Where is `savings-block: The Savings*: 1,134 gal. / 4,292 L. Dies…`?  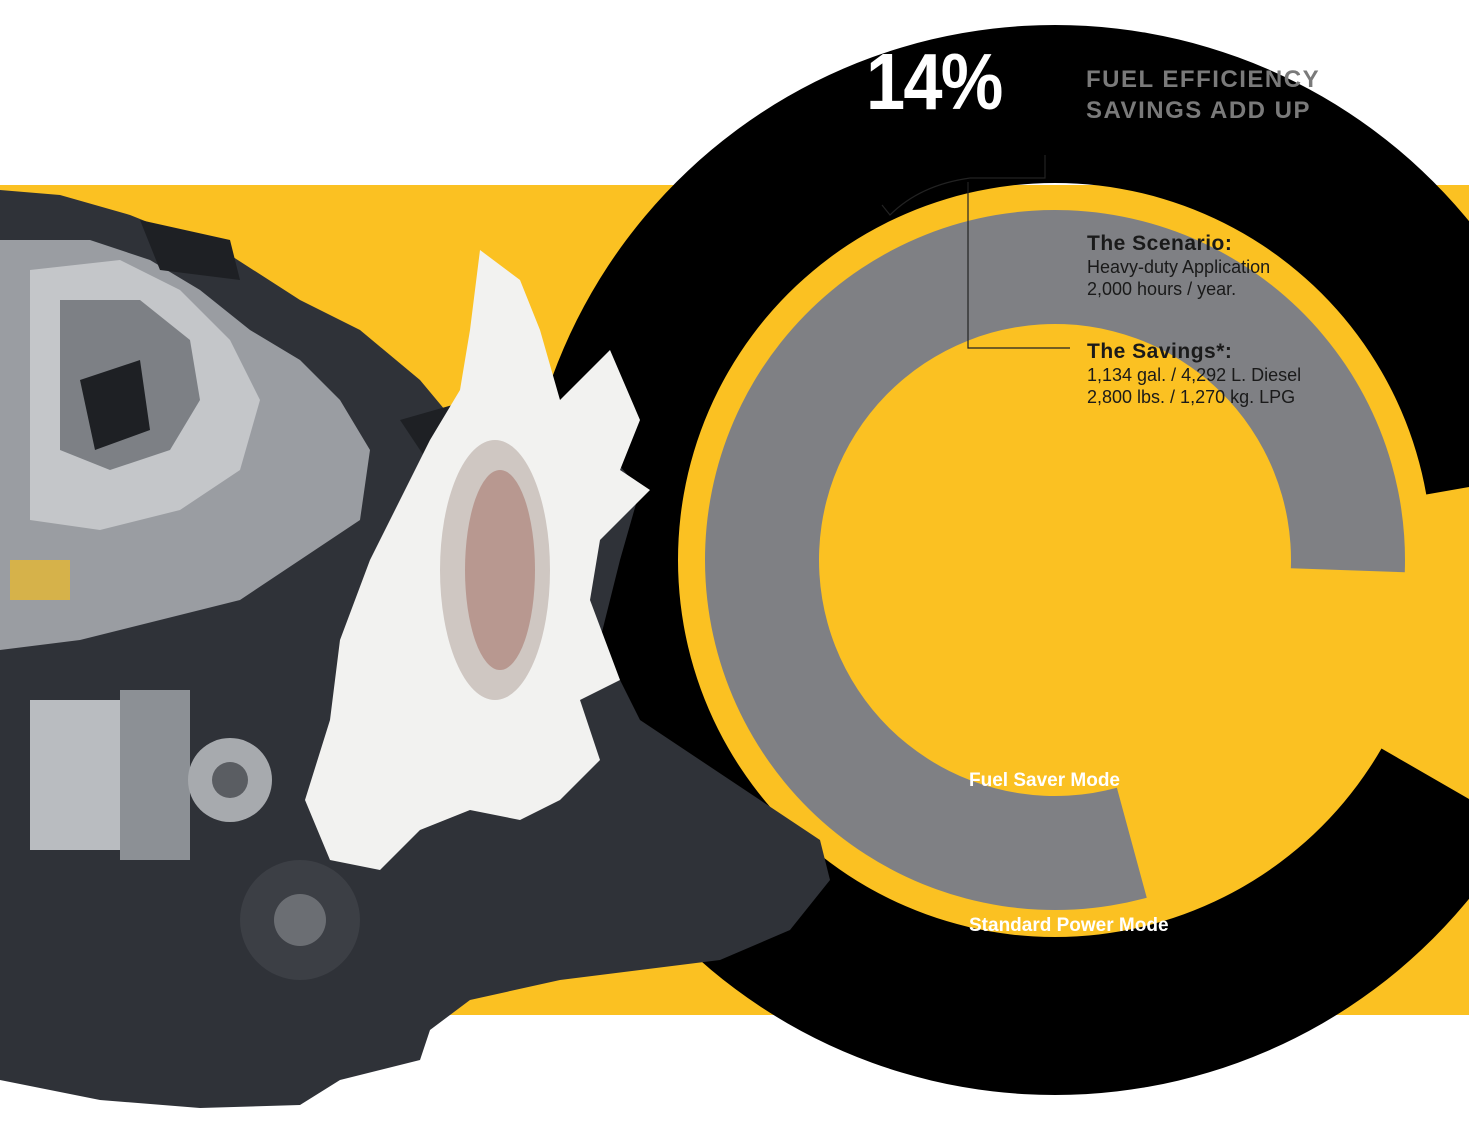 savings-block: The Savings*: 1,134 gal. / 4,292 L. Dies… is located at coordinates (1194, 374).